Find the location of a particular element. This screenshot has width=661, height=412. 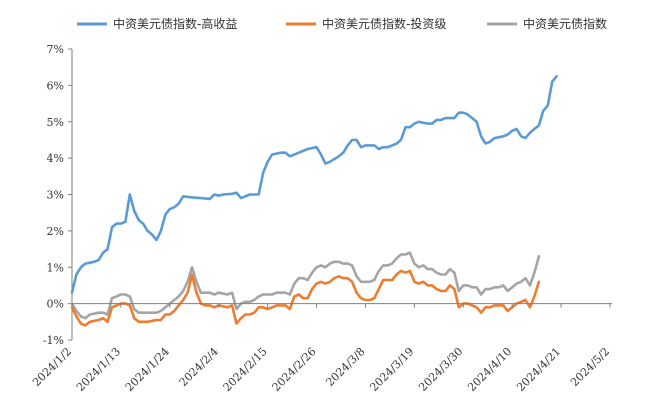

x-tick-label: 2024/4/10 is located at coordinates (489, 369).